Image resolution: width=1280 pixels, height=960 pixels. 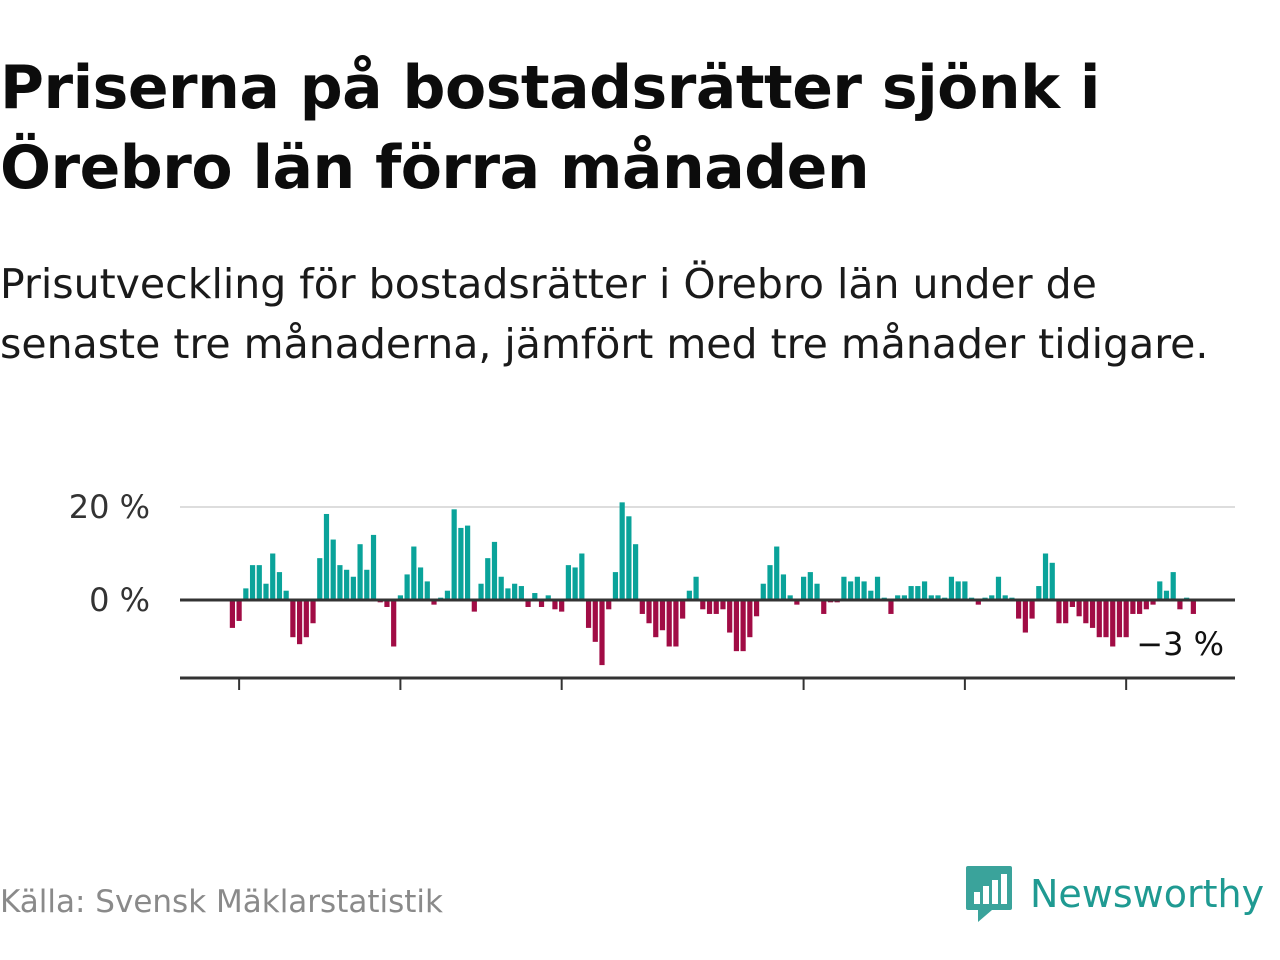 What do you see at coordinates (221, 902) in the screenshot?
I see `source-note: Källa: Svensk Mäklarstatistik` at bounding box center [221, 902].